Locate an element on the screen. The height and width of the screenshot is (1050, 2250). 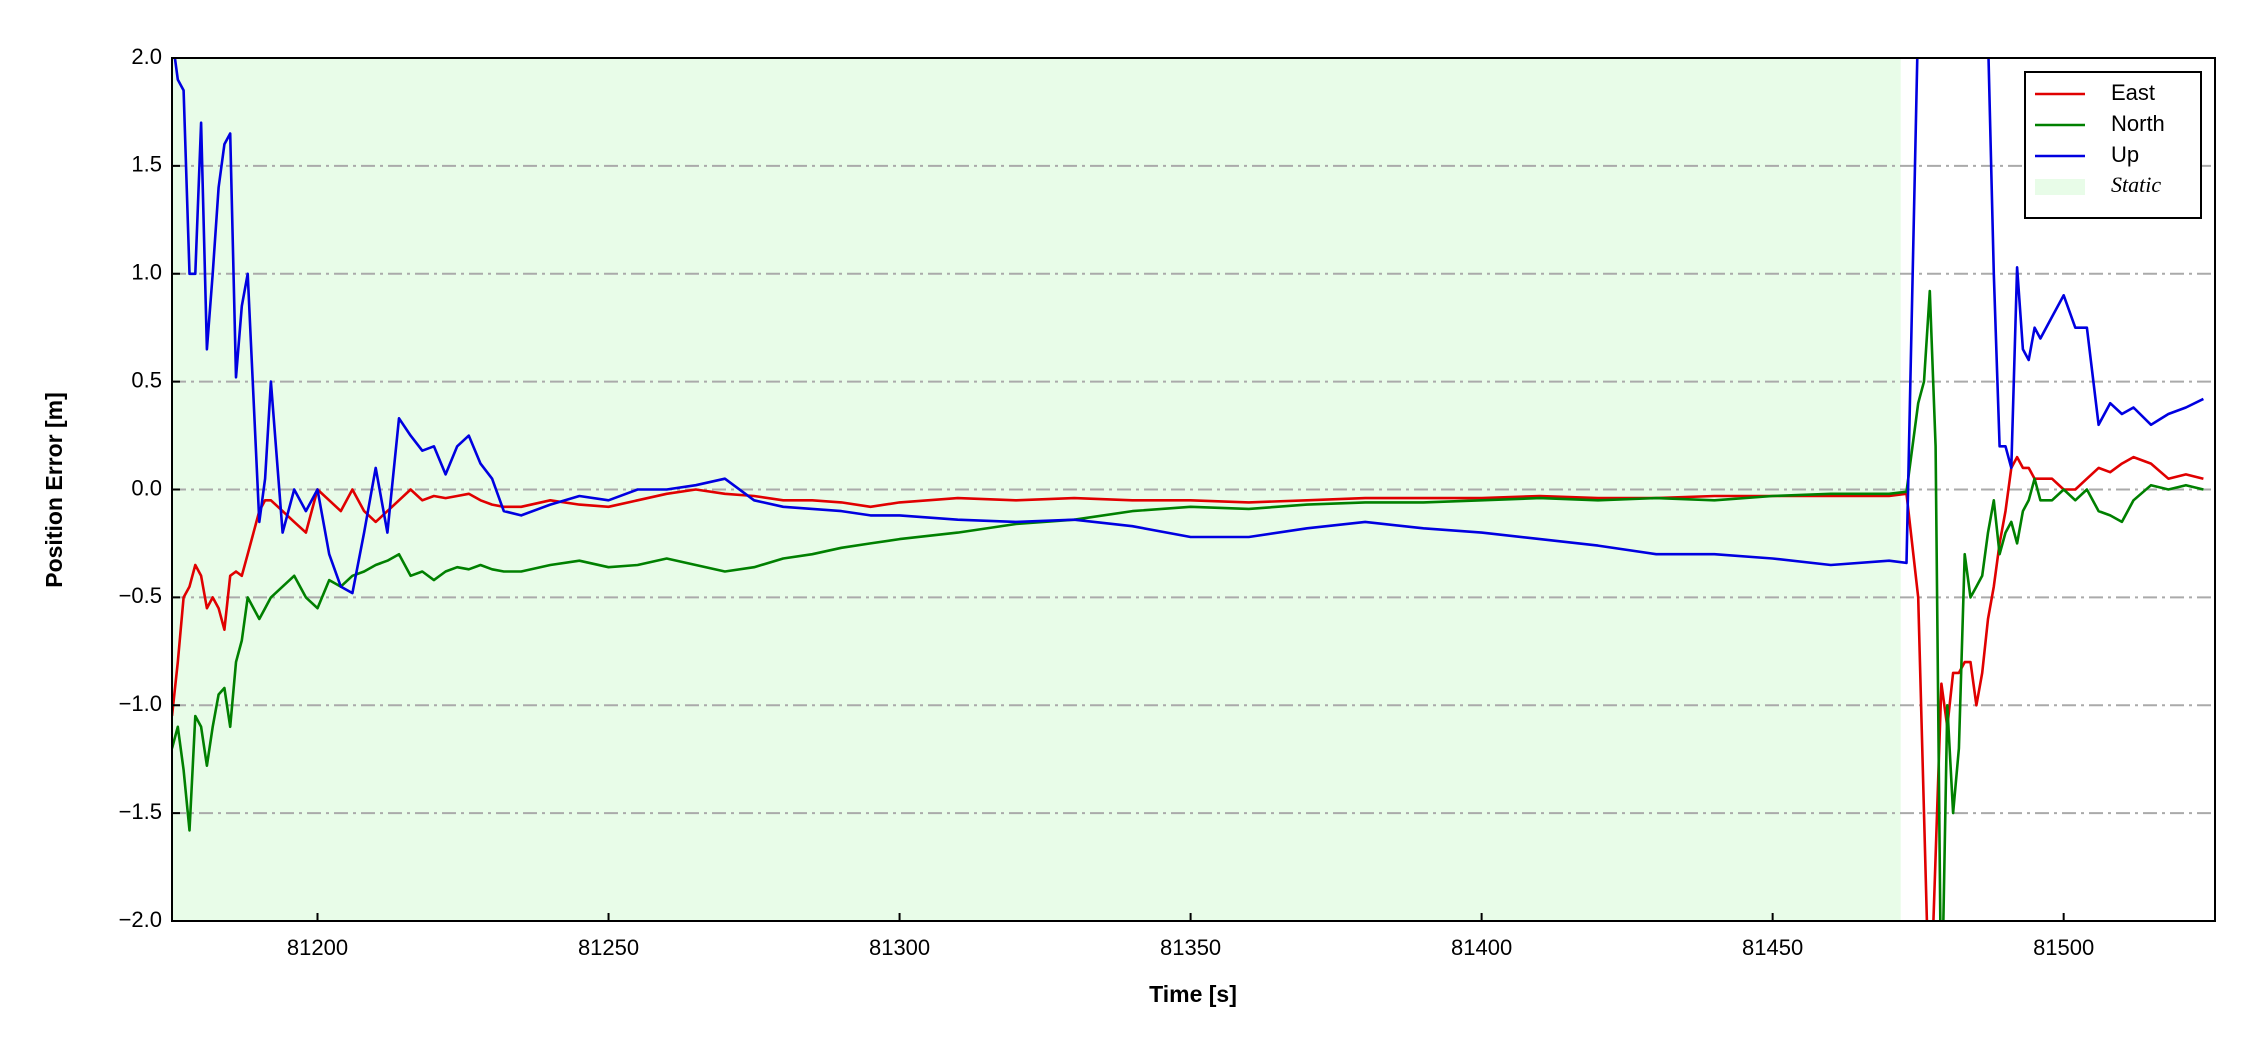
x-axis-label: Time [s] is located at coordinates (1193, 994).